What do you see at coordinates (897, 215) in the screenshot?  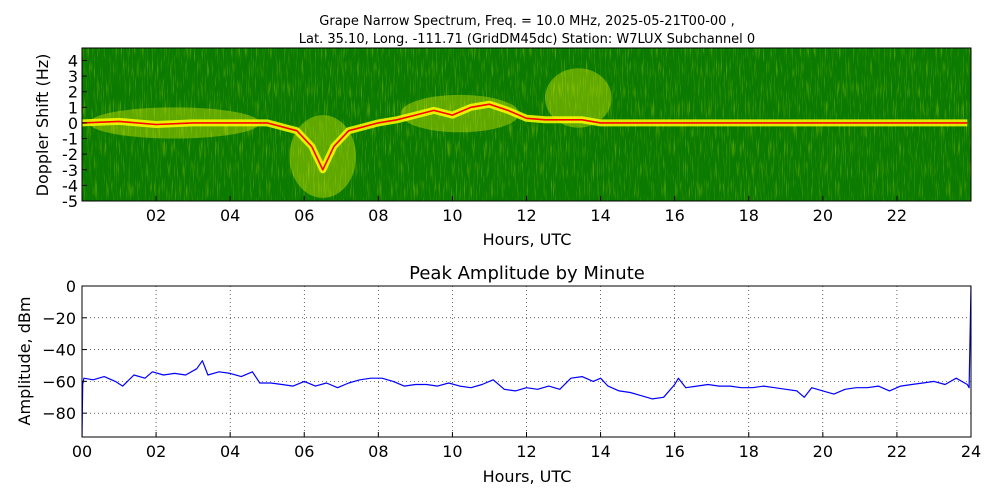 I see `spectrum-x-tick-label: 22` at bounding box center [897, 215].